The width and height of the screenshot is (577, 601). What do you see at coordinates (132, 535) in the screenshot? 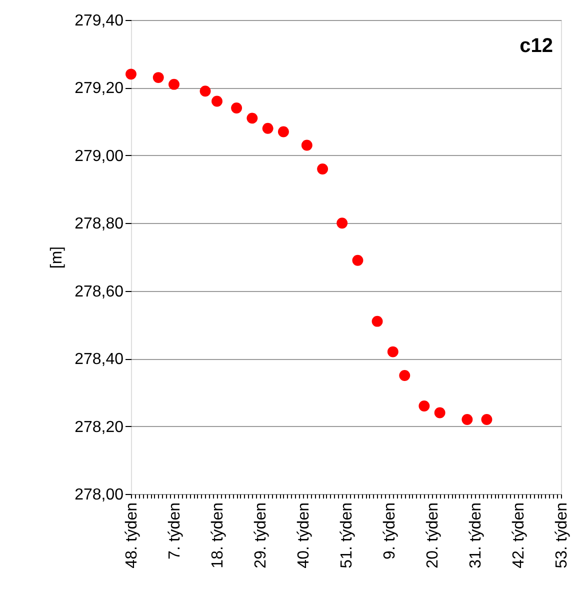
I see `x-tick-label: 48. týden` at bounding box center [132, 535].